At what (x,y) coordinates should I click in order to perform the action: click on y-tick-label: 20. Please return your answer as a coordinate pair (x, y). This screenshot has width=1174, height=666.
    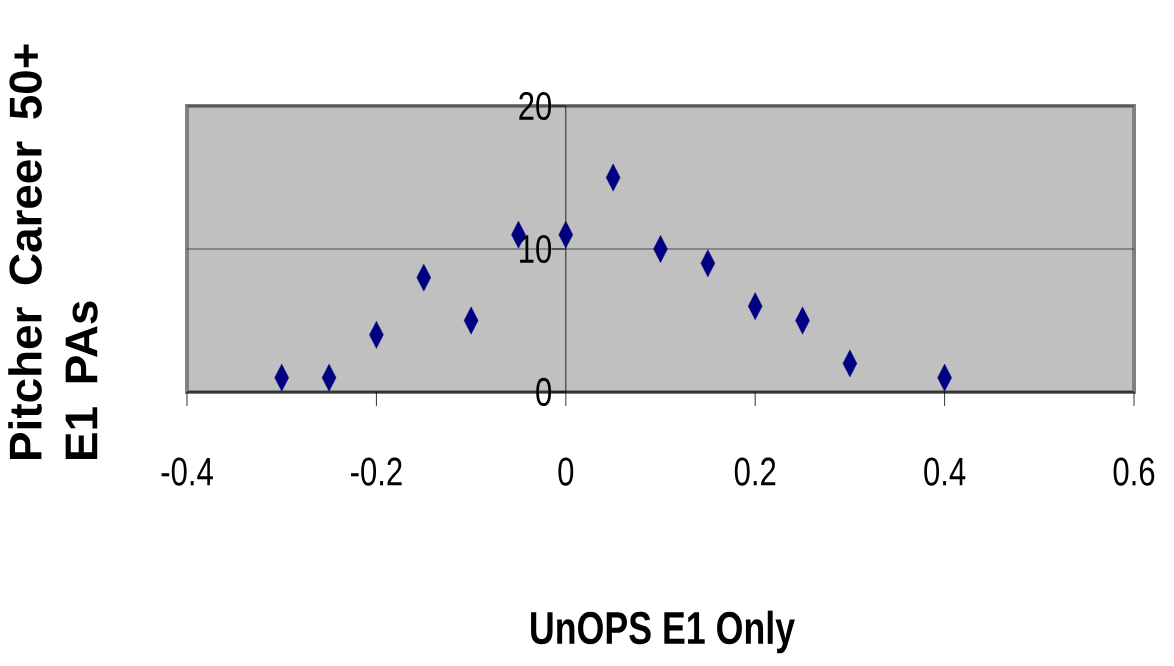
    Looking at the image, I should click on (535, 106).